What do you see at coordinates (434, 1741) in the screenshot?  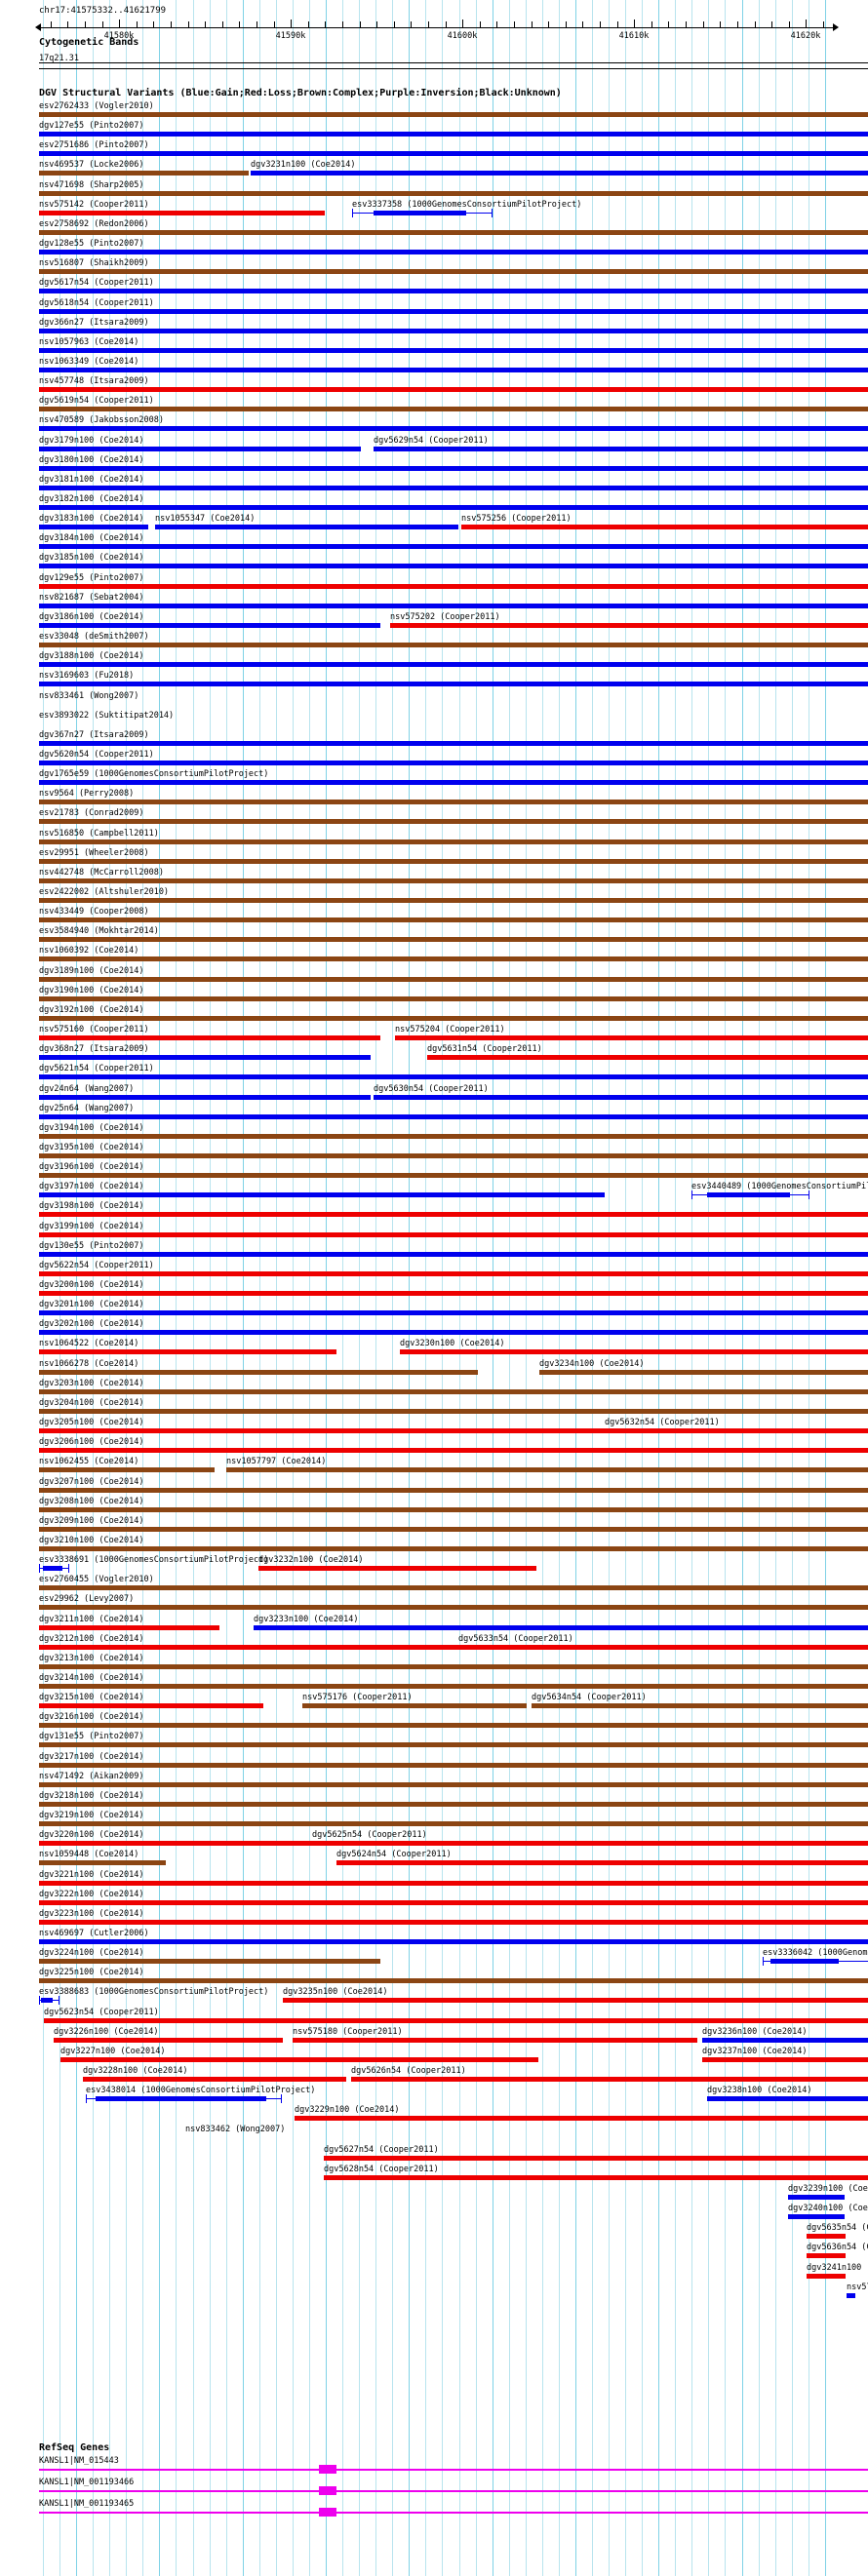 I see `dgv-variant-feature: dgv131e55 (Pinto2007)` at bounding box center [434, 1741].